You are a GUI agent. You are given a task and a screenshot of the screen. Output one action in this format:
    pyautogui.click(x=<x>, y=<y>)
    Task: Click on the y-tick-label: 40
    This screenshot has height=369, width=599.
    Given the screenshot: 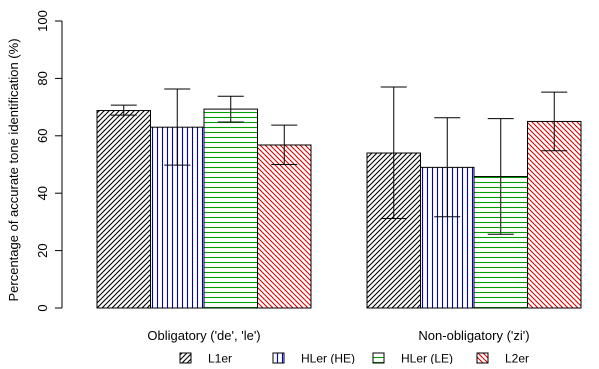 What is the action you would take?
    pyautogui.click(x=42, y=193)
    